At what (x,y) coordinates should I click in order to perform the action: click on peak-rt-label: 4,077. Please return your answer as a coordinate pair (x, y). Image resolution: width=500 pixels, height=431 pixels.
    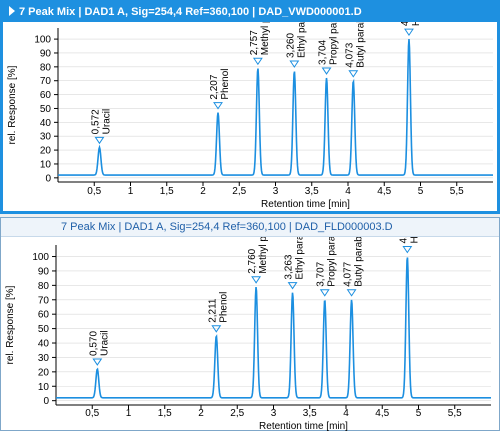
    Looking at the image, I should click on (348, 273).